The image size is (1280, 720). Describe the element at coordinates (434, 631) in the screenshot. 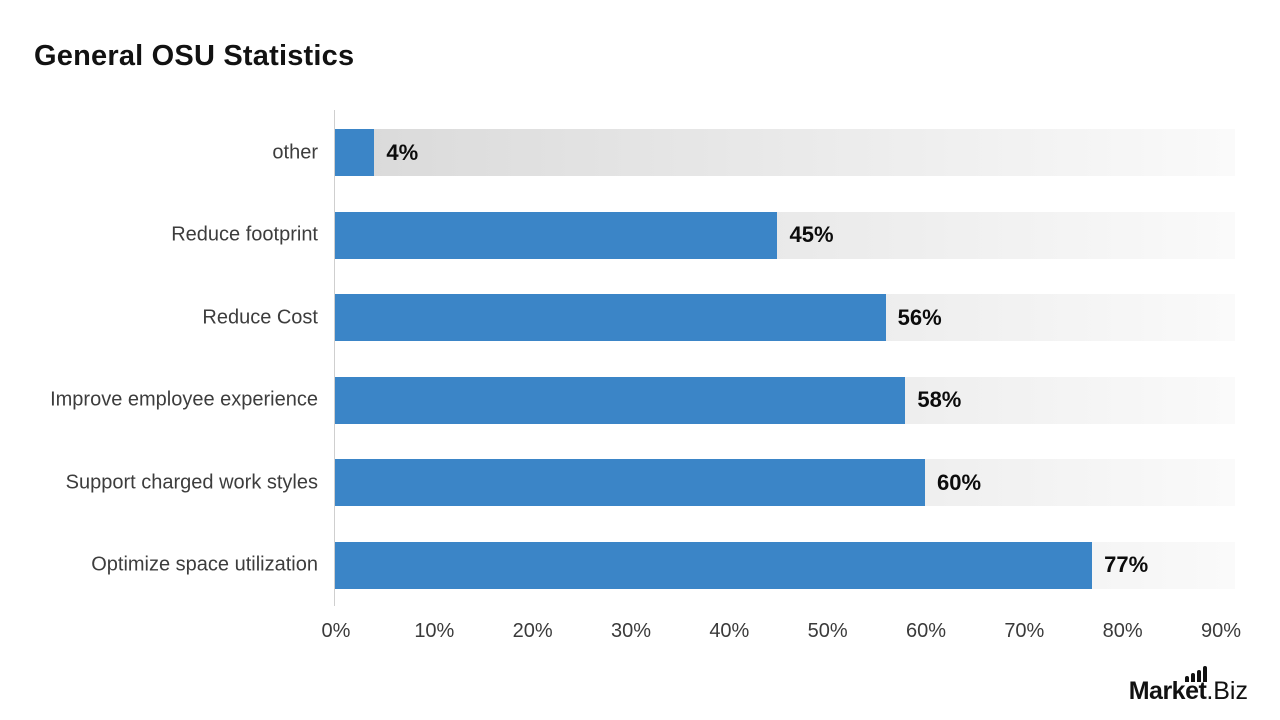

I see `x-tick-label: 10%` at that location.